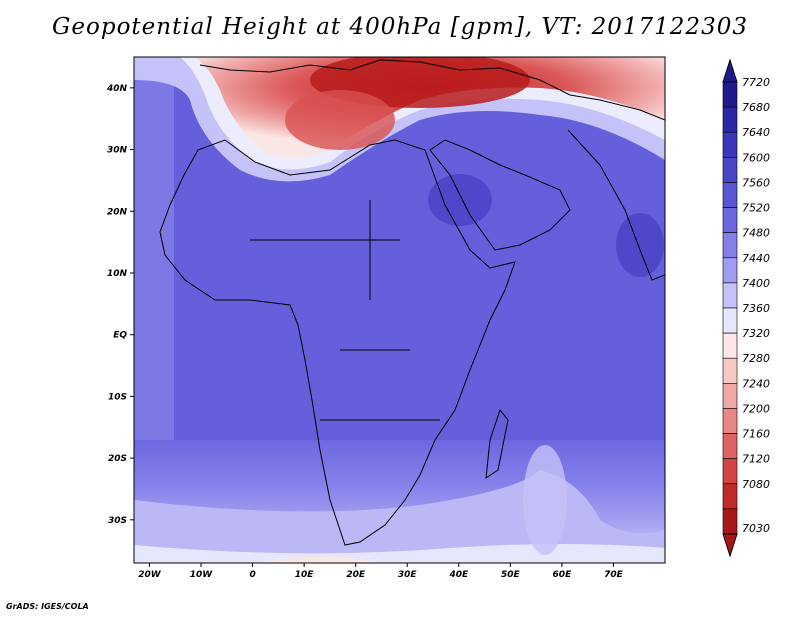 This screenshot has height=618, width=800. What do you see at coordinates (756, 233) in the screenshot?
I see `colorbar-level-label: 7480` at bounding box center [756, 233].